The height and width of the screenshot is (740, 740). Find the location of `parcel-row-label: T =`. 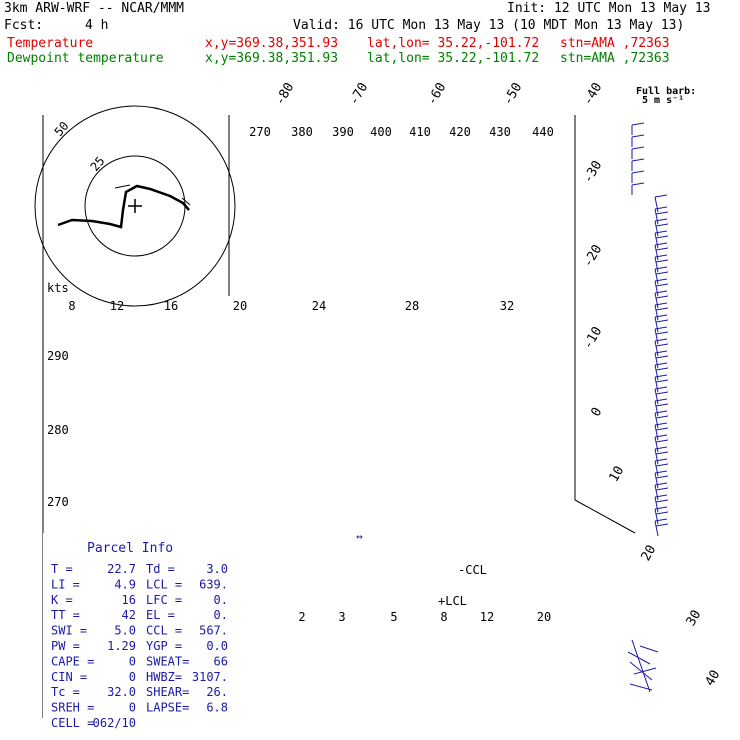

parcel-row-label: T = is located at coordinates (62, 569).